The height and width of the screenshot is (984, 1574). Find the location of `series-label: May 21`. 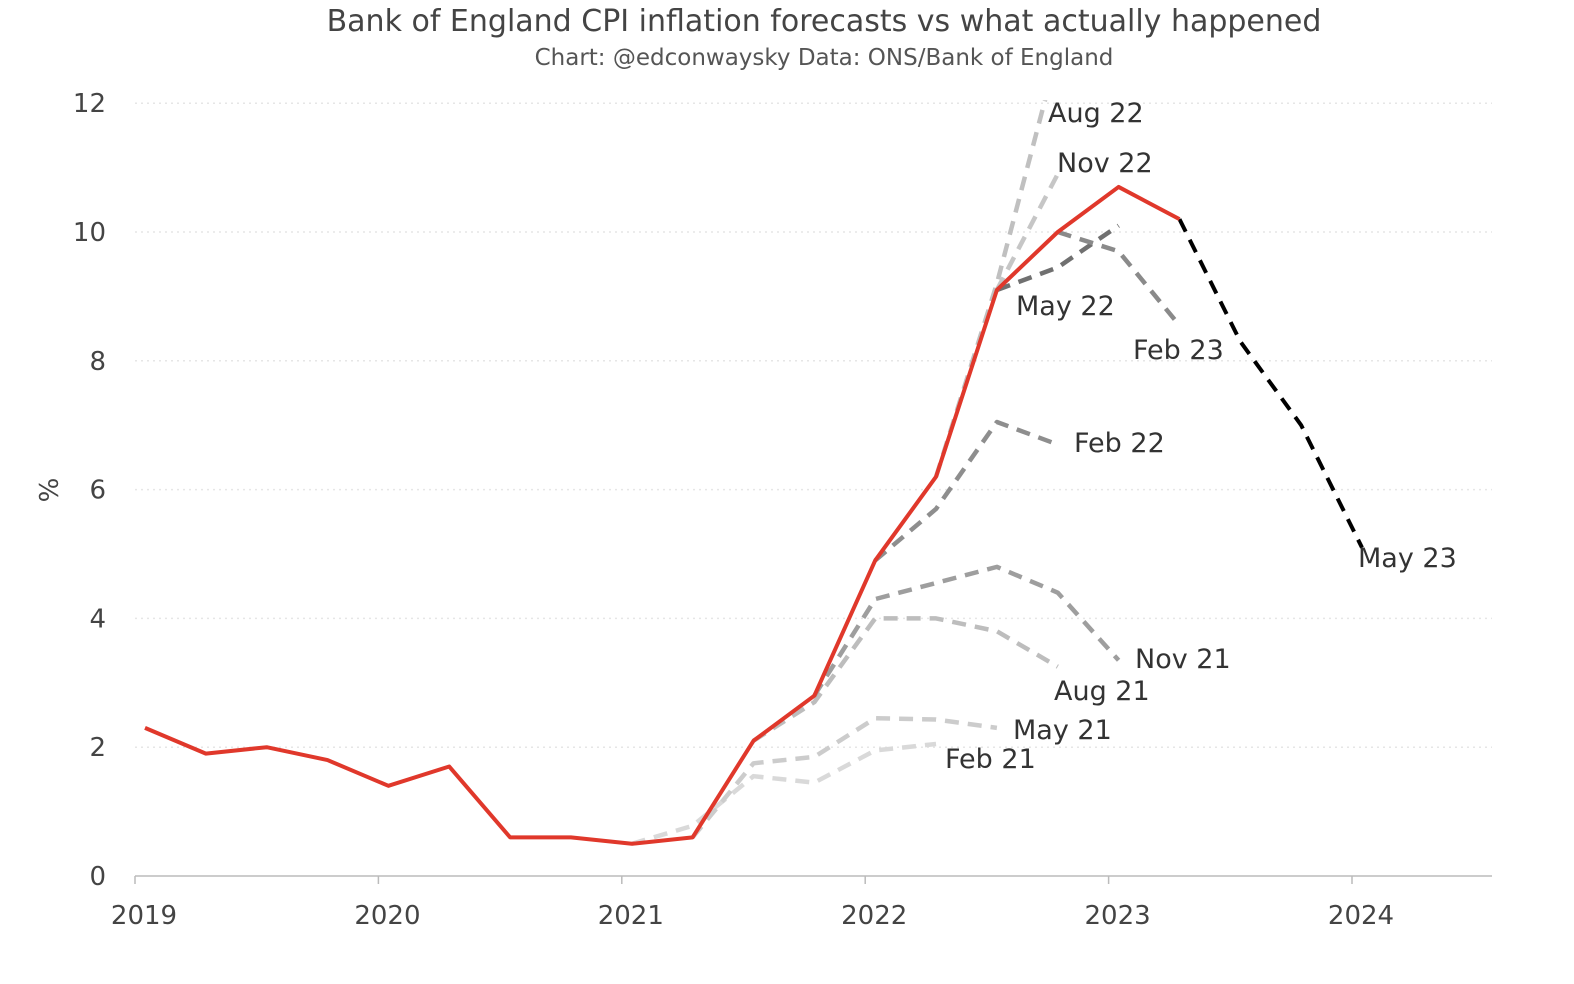

series-label: May 21 is located at coordinates (1062, 730).